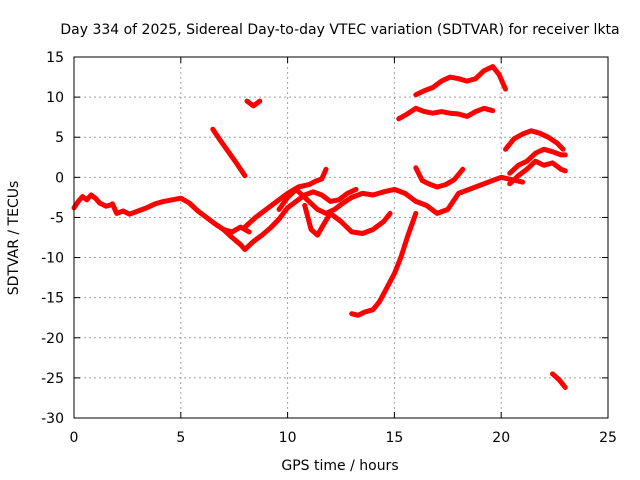 The image size is (640, 480). Describe the element at coordinates (52, 259) in the screenshot. I see `y-tick-label: -10` at that location.